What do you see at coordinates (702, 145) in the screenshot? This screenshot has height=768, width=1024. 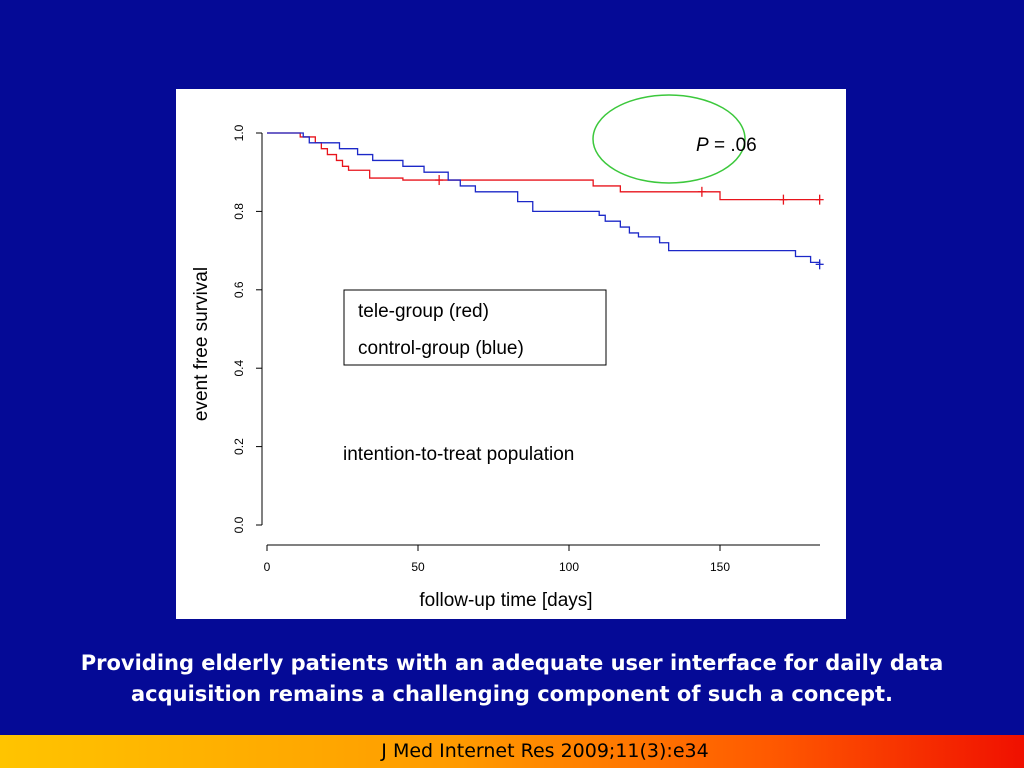 I see `p-value-label: P` at bounding box center [702, 145].